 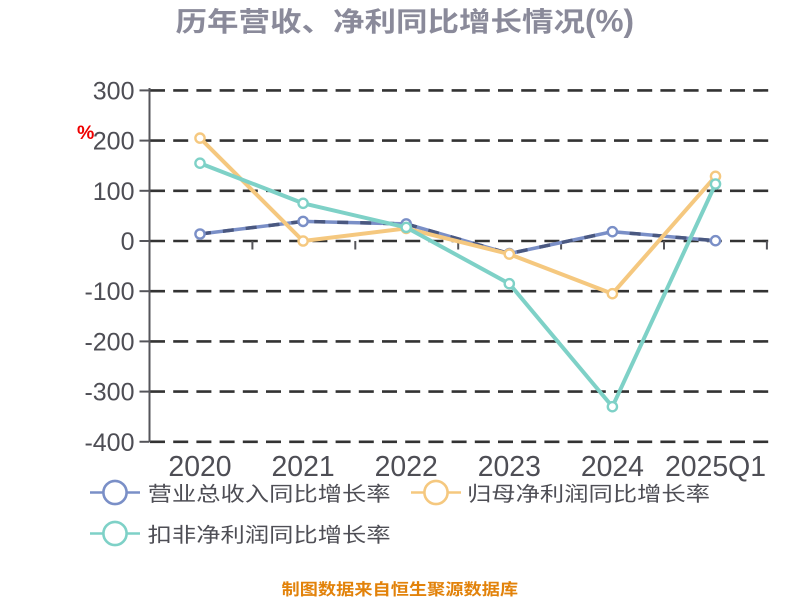 What do you see at coordinates (128, 242) in the screenshot?
I see `svg-text: 0` at bounding box center [128, 242].